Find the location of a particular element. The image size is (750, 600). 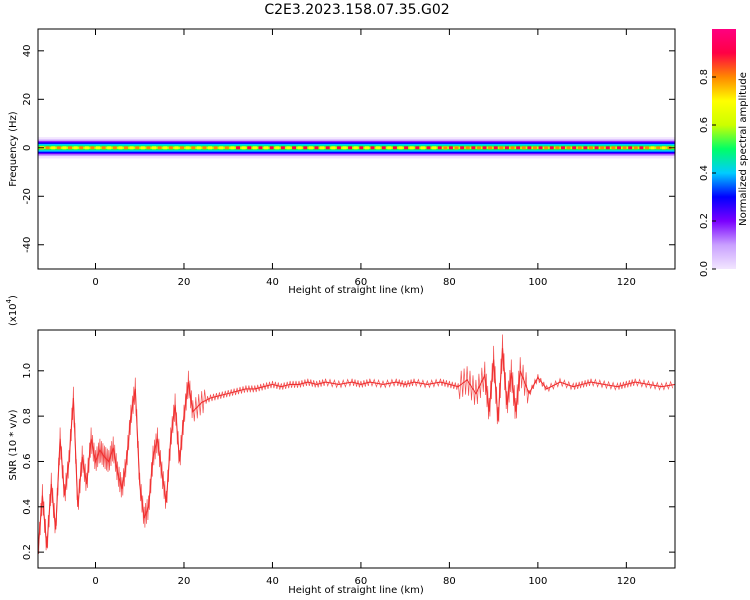

snr-exponent-close: ) is located at coordinates (13, 297).